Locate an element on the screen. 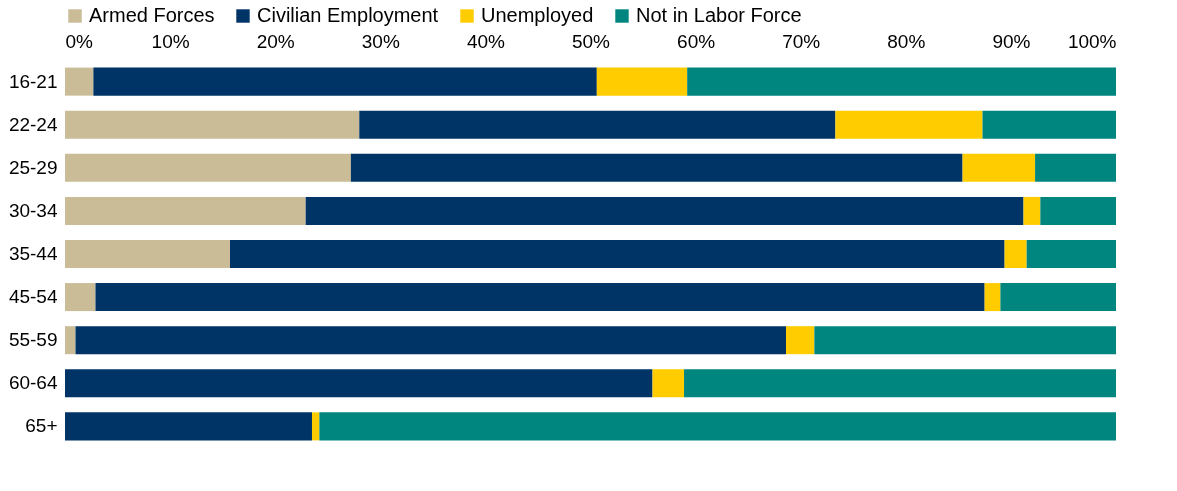 Image resolution: width=1177 pixels, height=491 pixels. x-tick-label: 30% is located at coordinates (380, 41).